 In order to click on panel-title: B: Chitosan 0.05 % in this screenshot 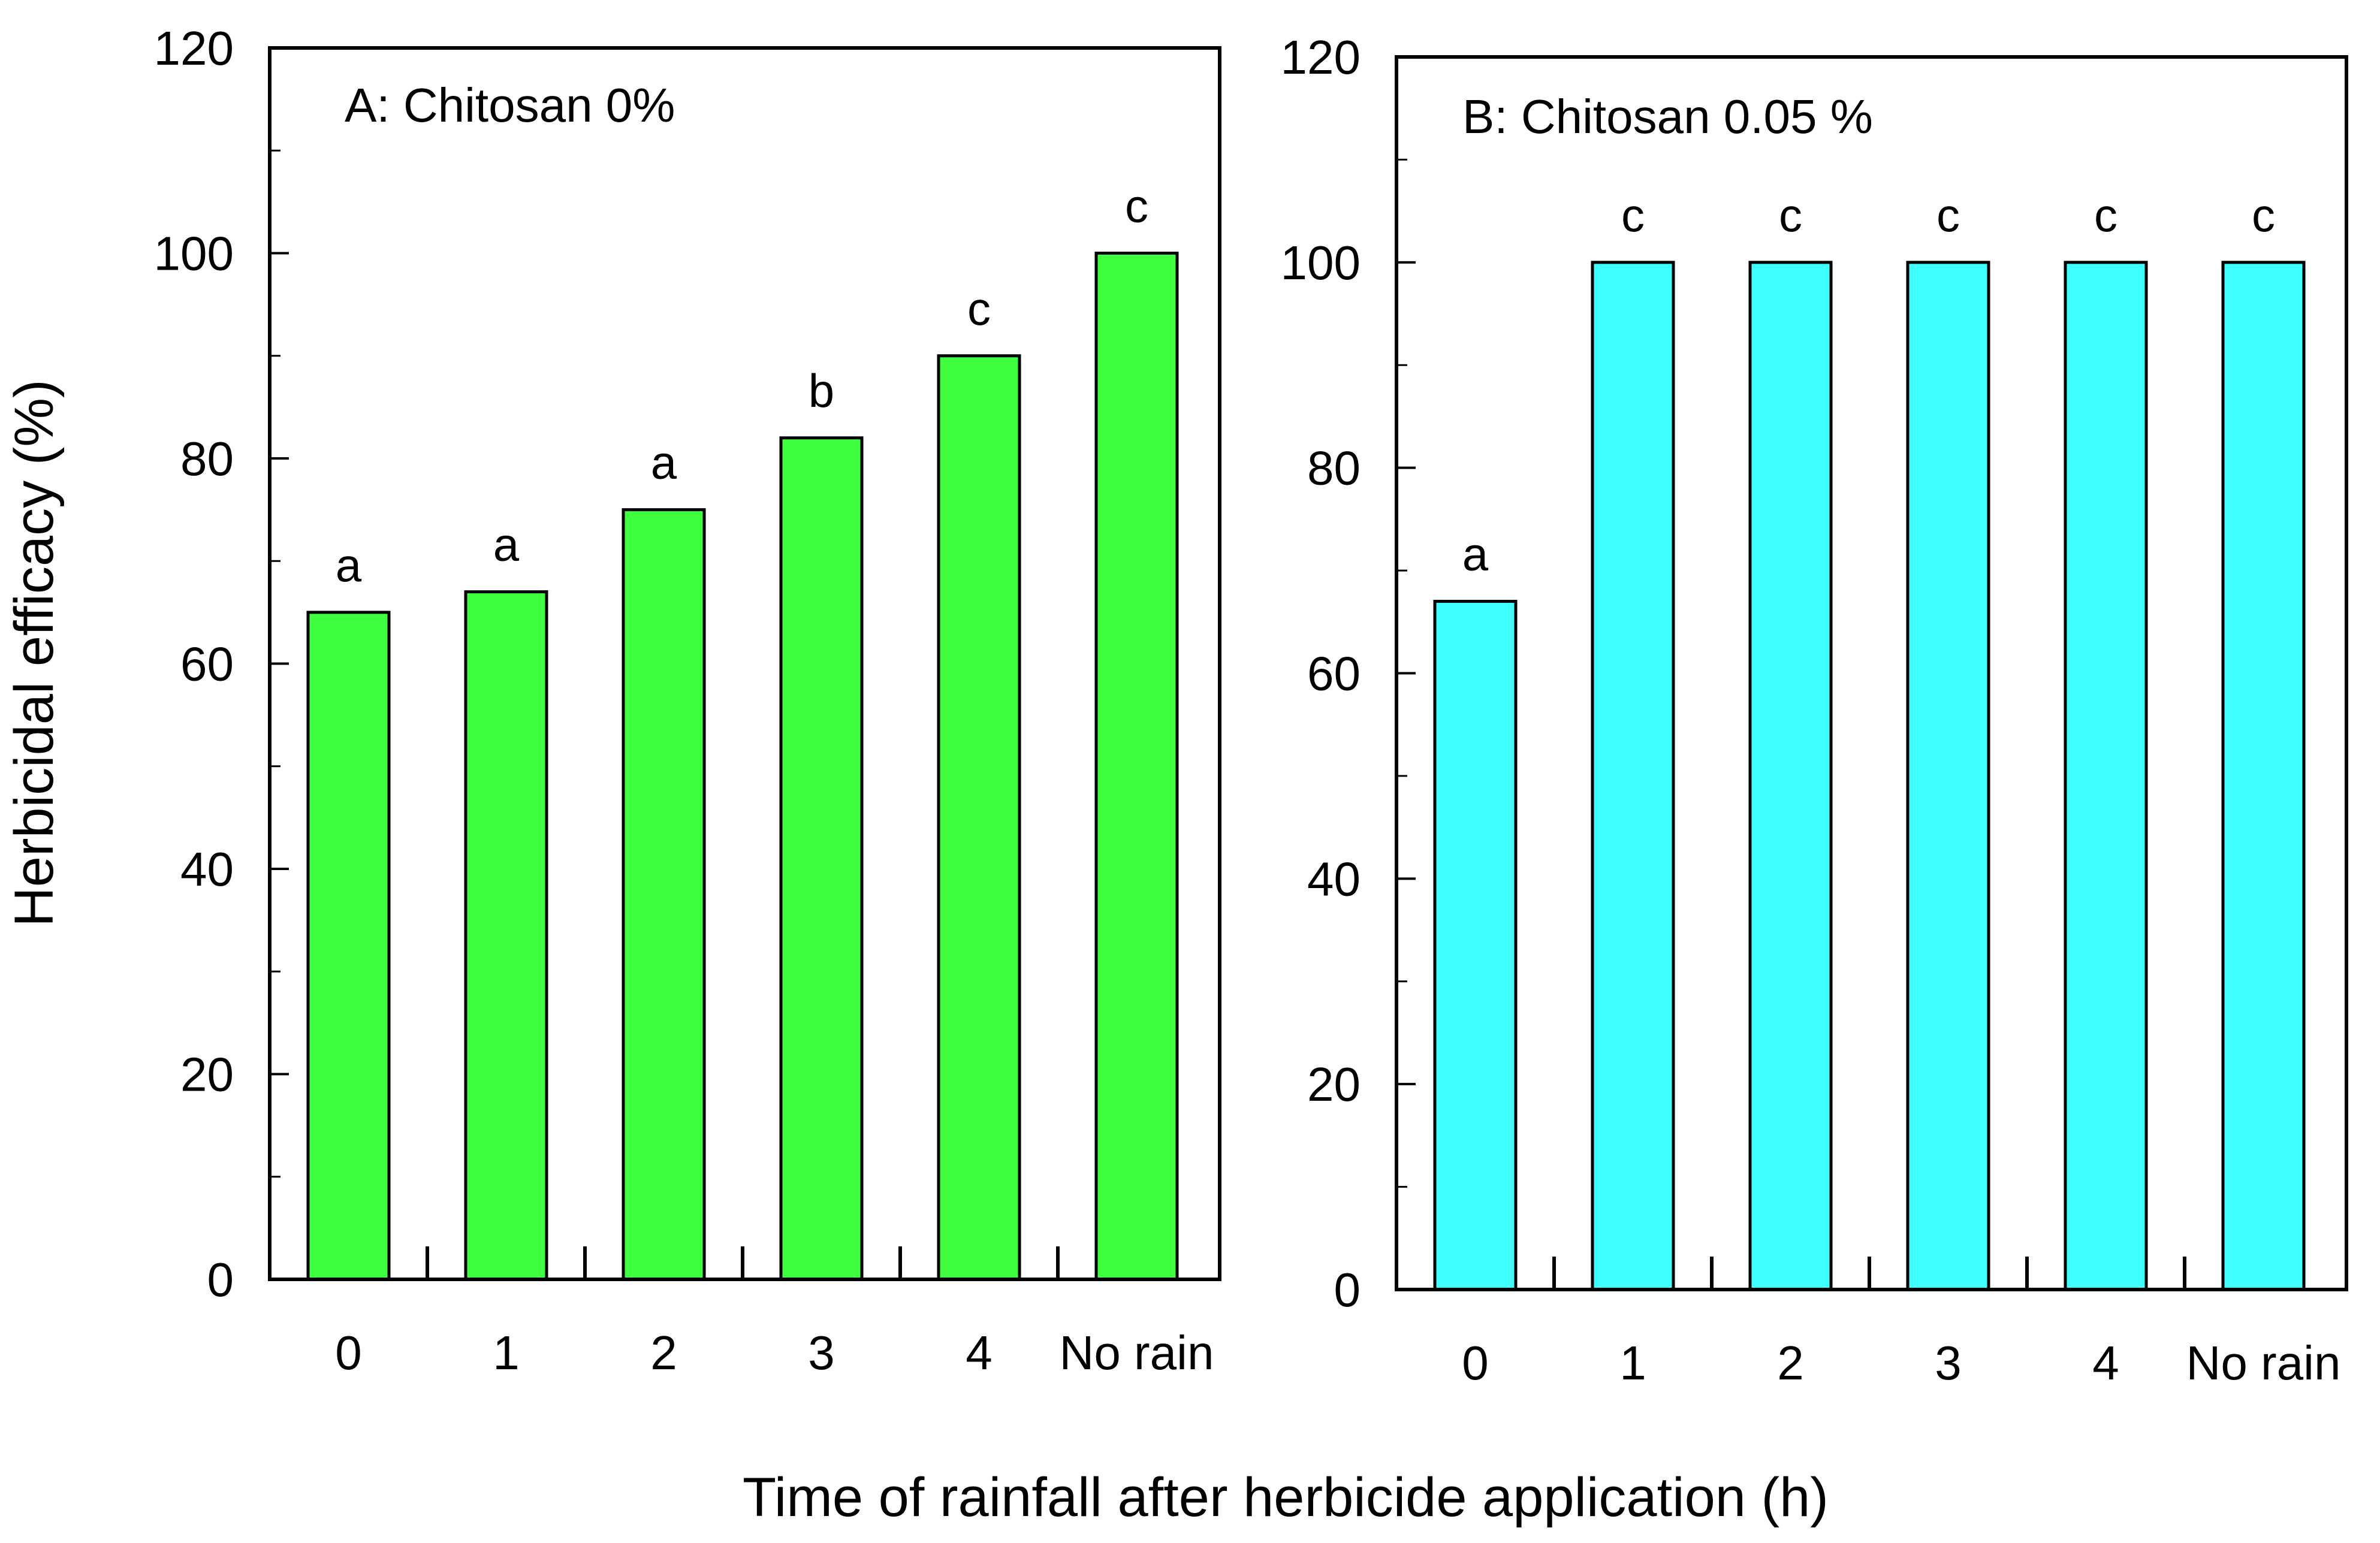, I will do `click(1668, 117)`.